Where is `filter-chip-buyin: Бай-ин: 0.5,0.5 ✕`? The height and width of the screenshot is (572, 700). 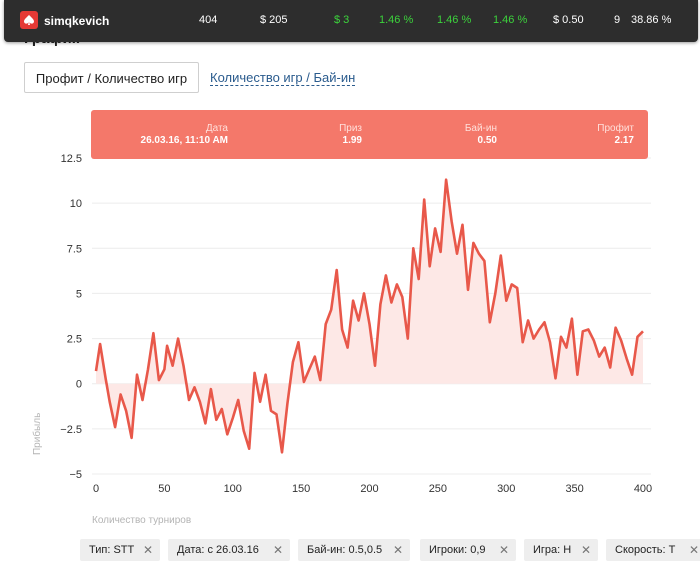
filter-chip-buyin: Бай-ин: 0.5,0.5 ✕ is located at coordinates (354, 550).